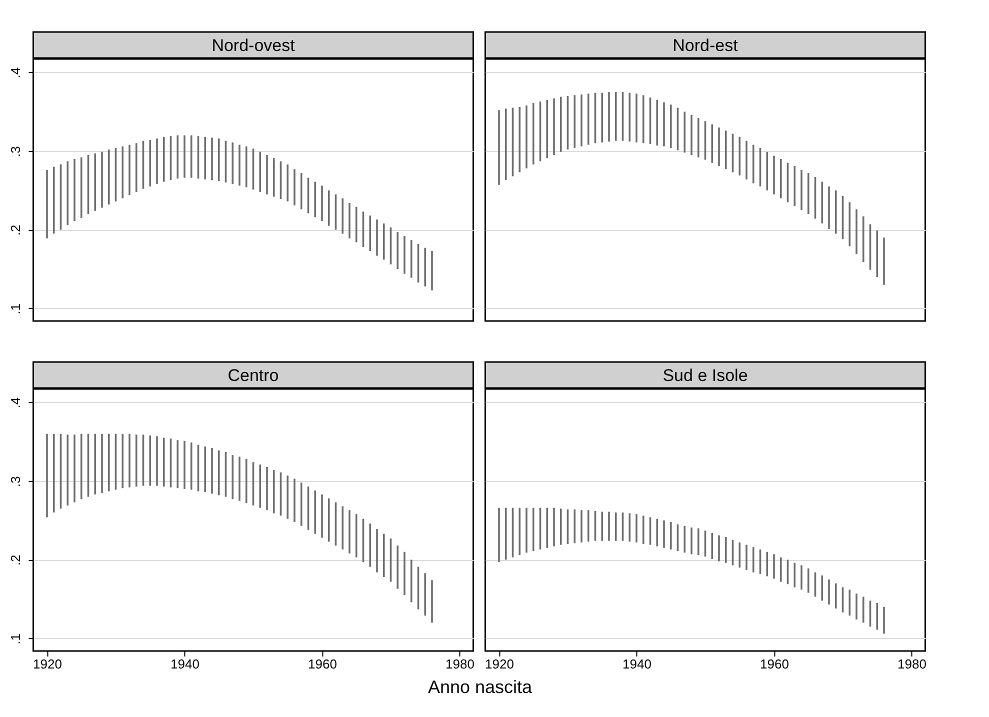  I want to click on chart-title: Centro, so click(253, 375).